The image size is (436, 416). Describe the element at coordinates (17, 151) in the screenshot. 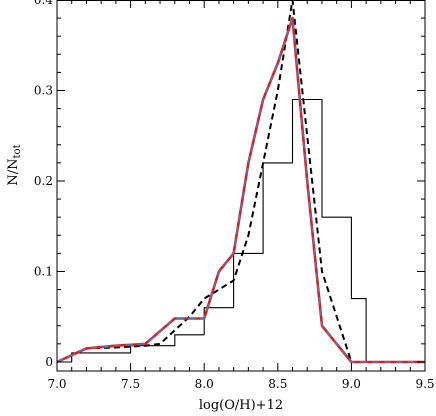

I see `y-axis-label-subscript: tot` at that location.